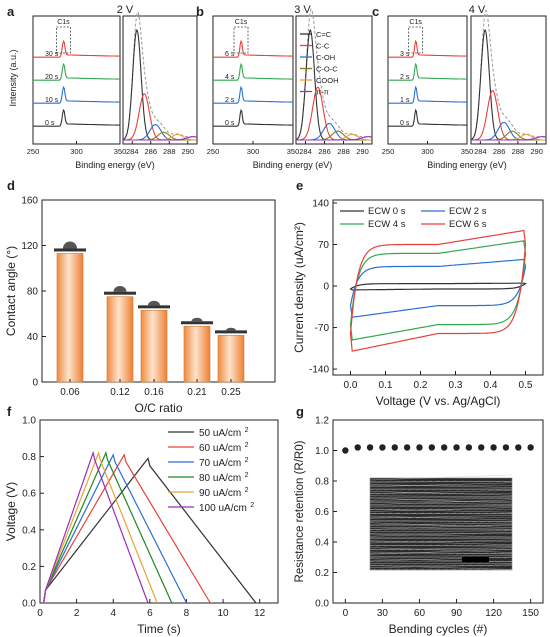 This screenshot has height=637, width=550. What do you see at coordinates (536, 151) in the screenshot?
I see `x-tick-label: 290` at bounding box center [536, 151].